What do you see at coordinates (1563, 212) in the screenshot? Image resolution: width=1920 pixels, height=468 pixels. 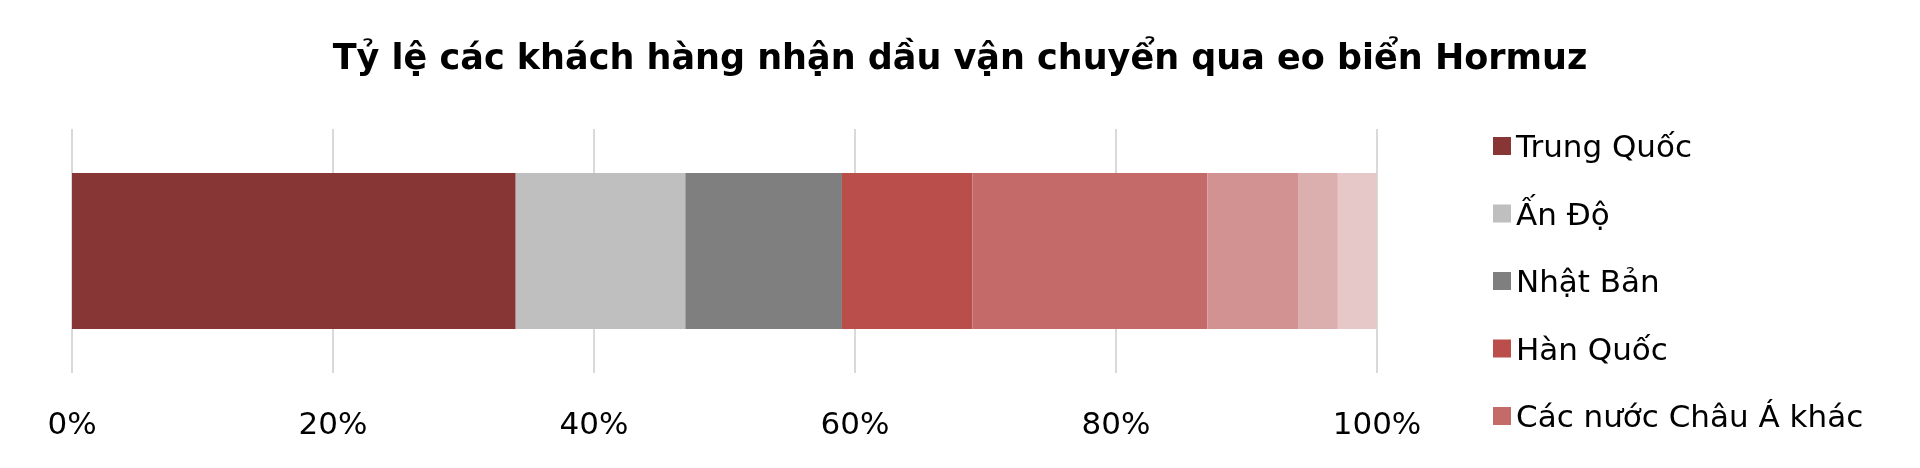 I see `legend-label: Ấn Độ` at bounding box center [1563, 212].